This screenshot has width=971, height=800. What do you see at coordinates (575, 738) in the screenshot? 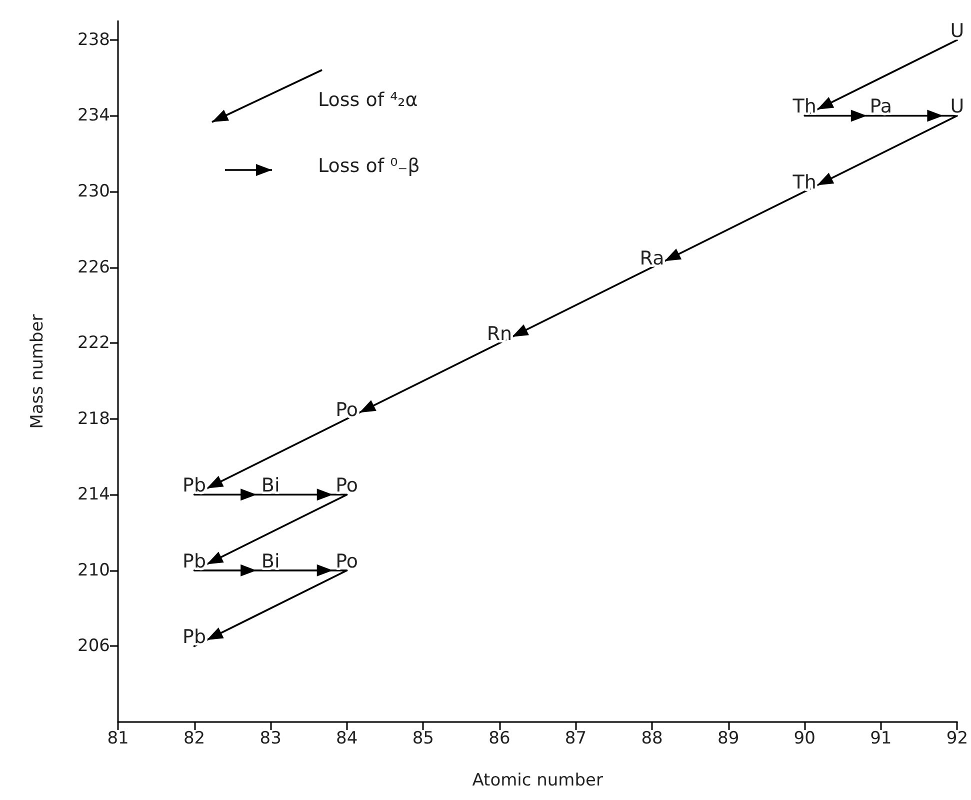
I see `x-tick-label: 87` at bounding box center [575, 738].